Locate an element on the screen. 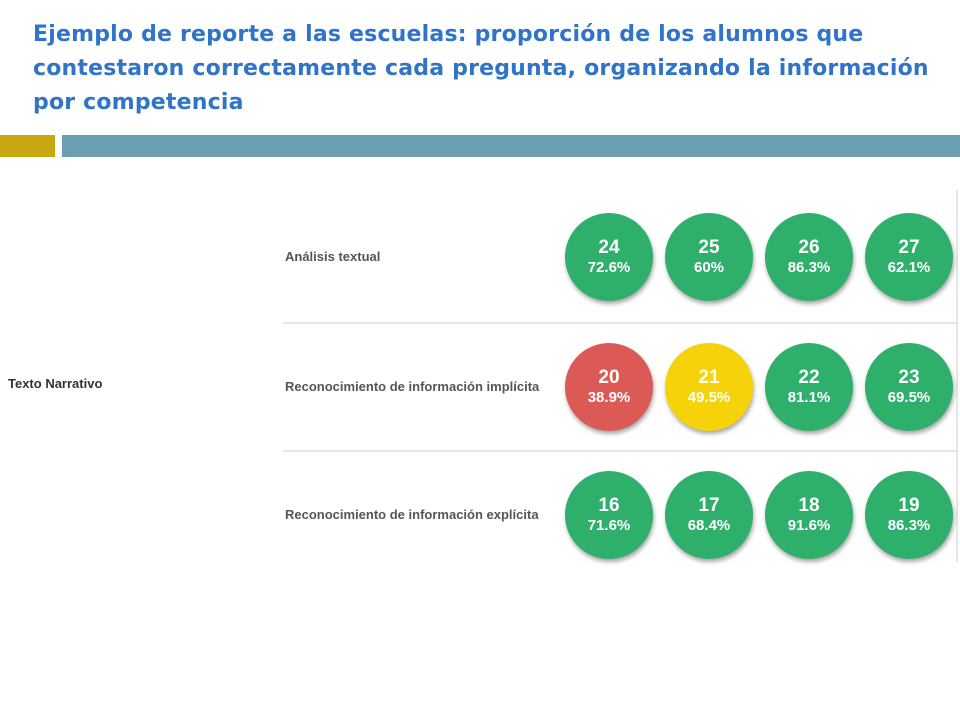 This screenshot has width=960, height=720. question-result: 19 86.3% is located at coordinates (909, 515).